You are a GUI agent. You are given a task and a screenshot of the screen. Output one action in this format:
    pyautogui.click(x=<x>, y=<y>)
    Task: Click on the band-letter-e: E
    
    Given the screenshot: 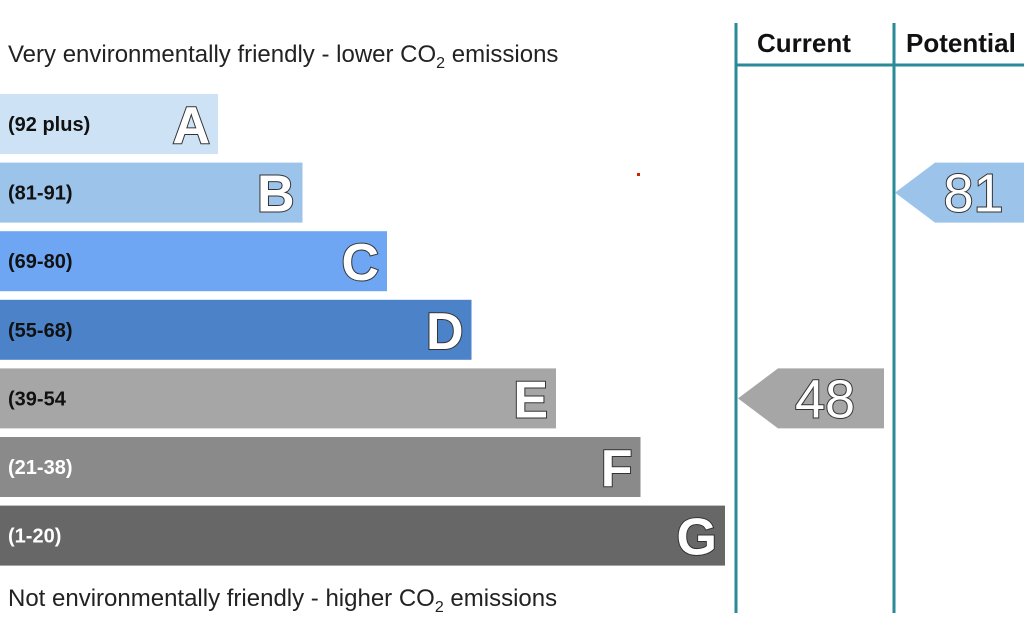 What is the action you would take?
    pyautogui.click(x=530, y=400)
    